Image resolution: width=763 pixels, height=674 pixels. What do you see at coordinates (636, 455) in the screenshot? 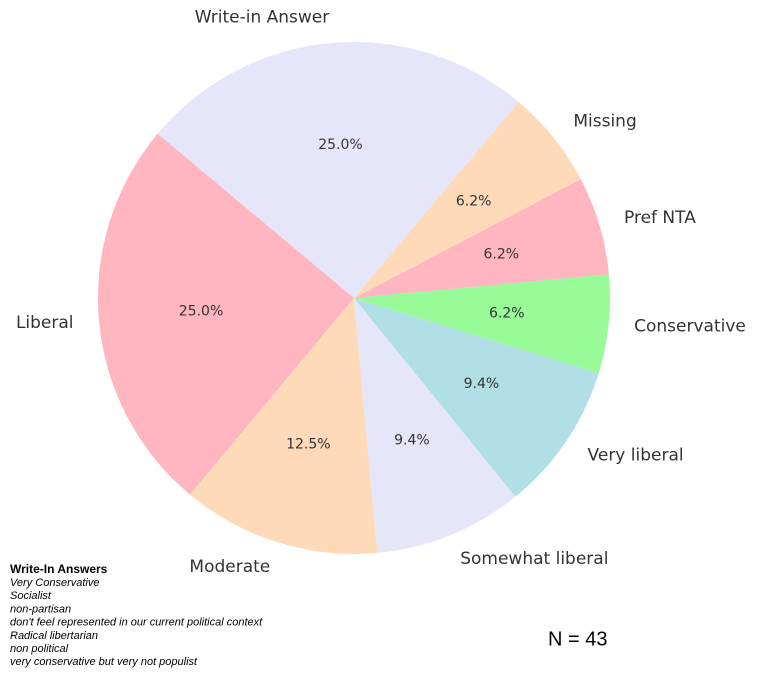
I see `slice-label: Very liberal` at bounding box center [636, 455].